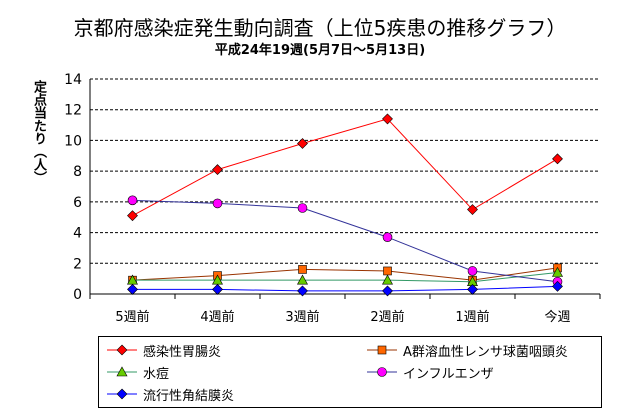 This screenshot has width=640, height=416. Describe the element at coordinates (302, 317) in the screenshot. I see `x-tick-label: 3週前` at that location.